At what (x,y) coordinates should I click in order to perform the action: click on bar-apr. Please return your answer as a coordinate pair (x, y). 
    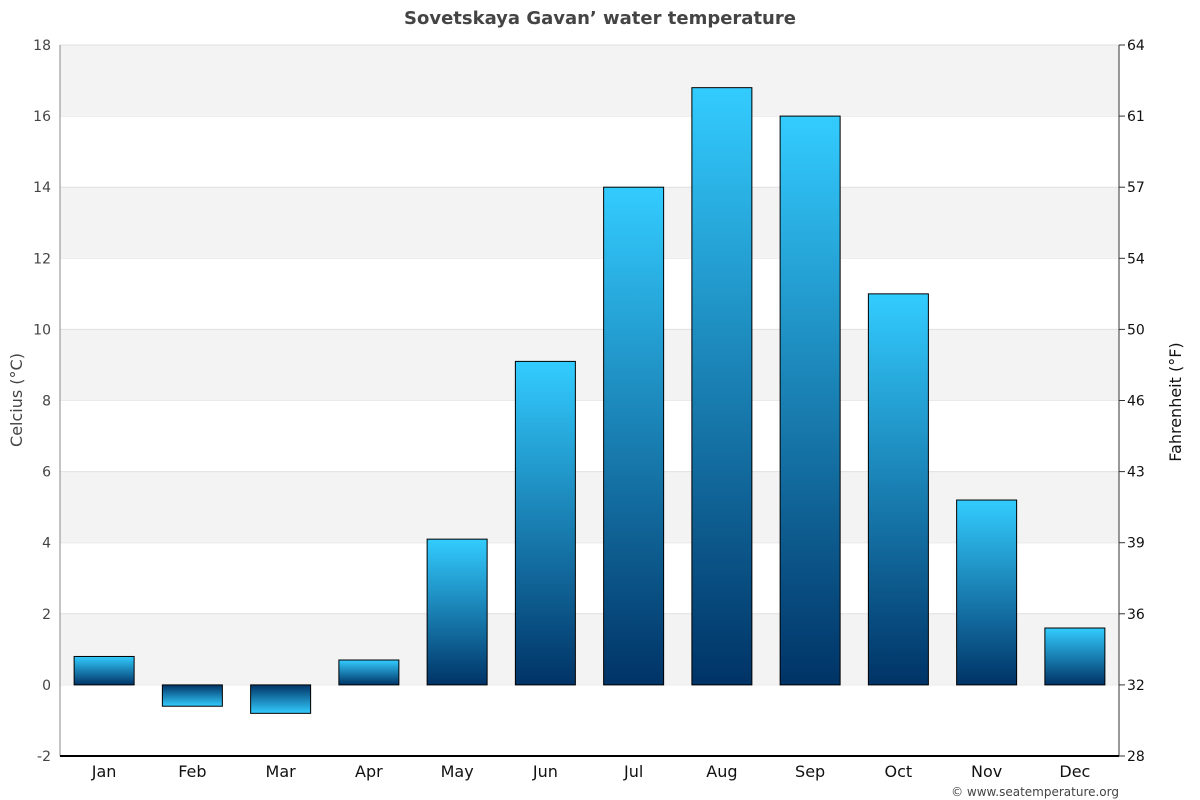
    Looking at the image, I should click on (369, 672).